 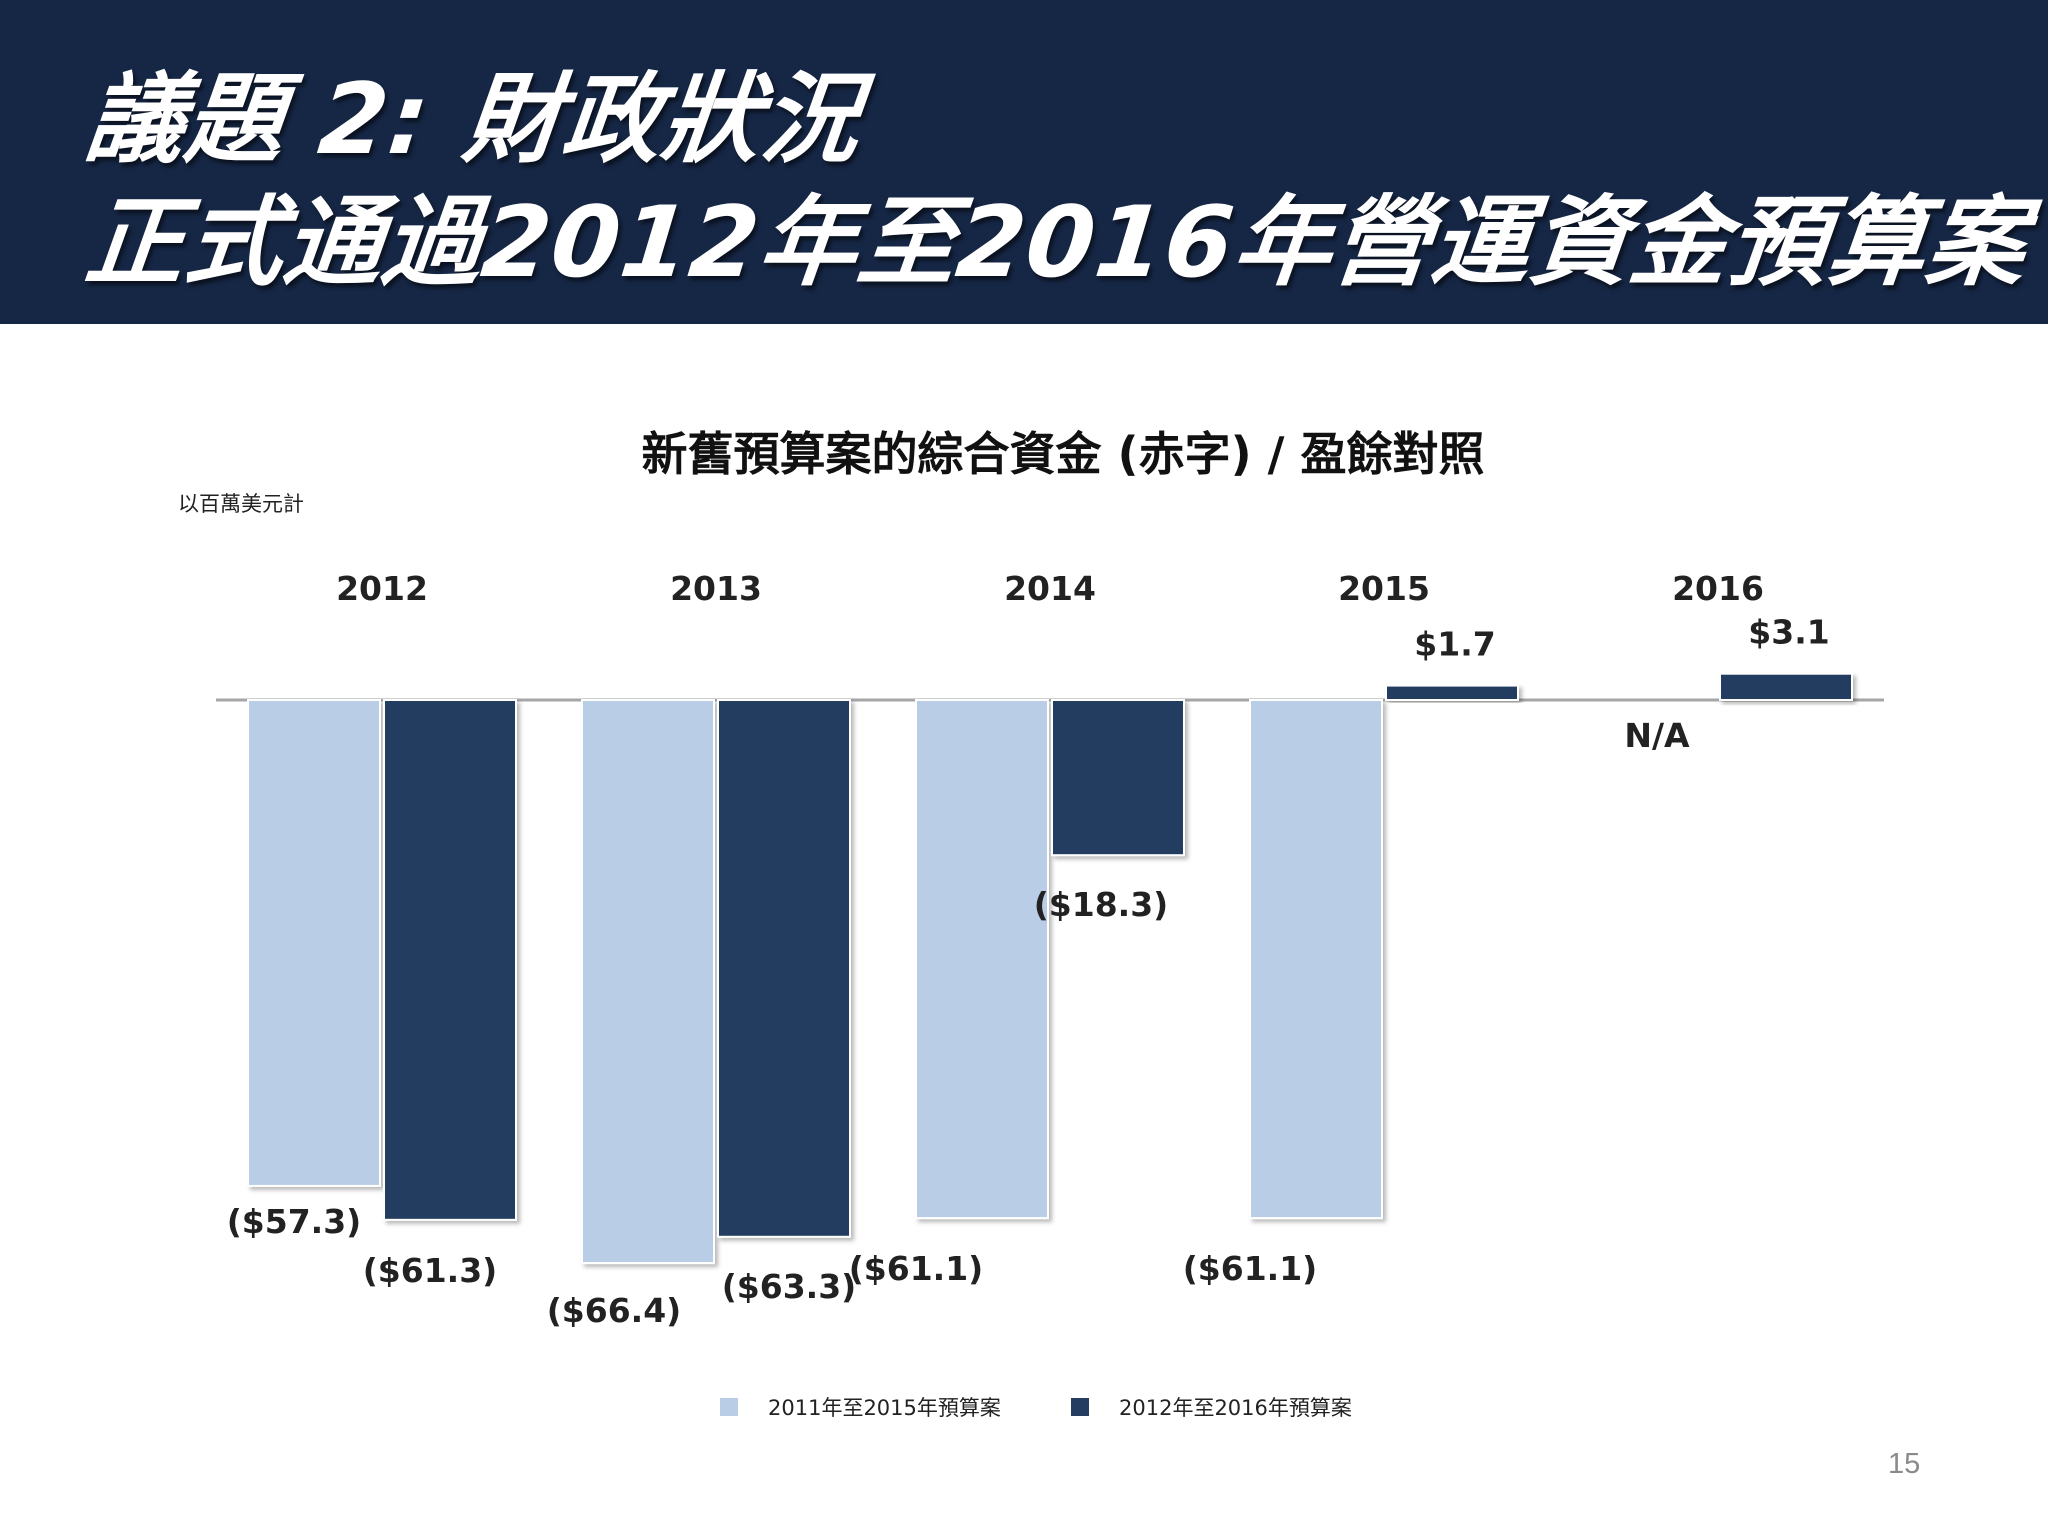 I want to click on data-label-2013-series-1: ($66.4), so click(x=614, y=1310).